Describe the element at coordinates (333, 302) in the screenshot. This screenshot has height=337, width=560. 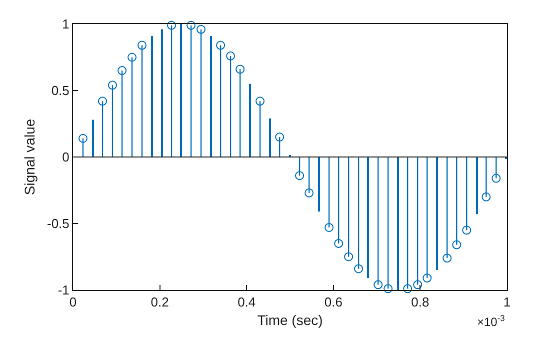
I see `x-tick-label: 0.6` at that location.